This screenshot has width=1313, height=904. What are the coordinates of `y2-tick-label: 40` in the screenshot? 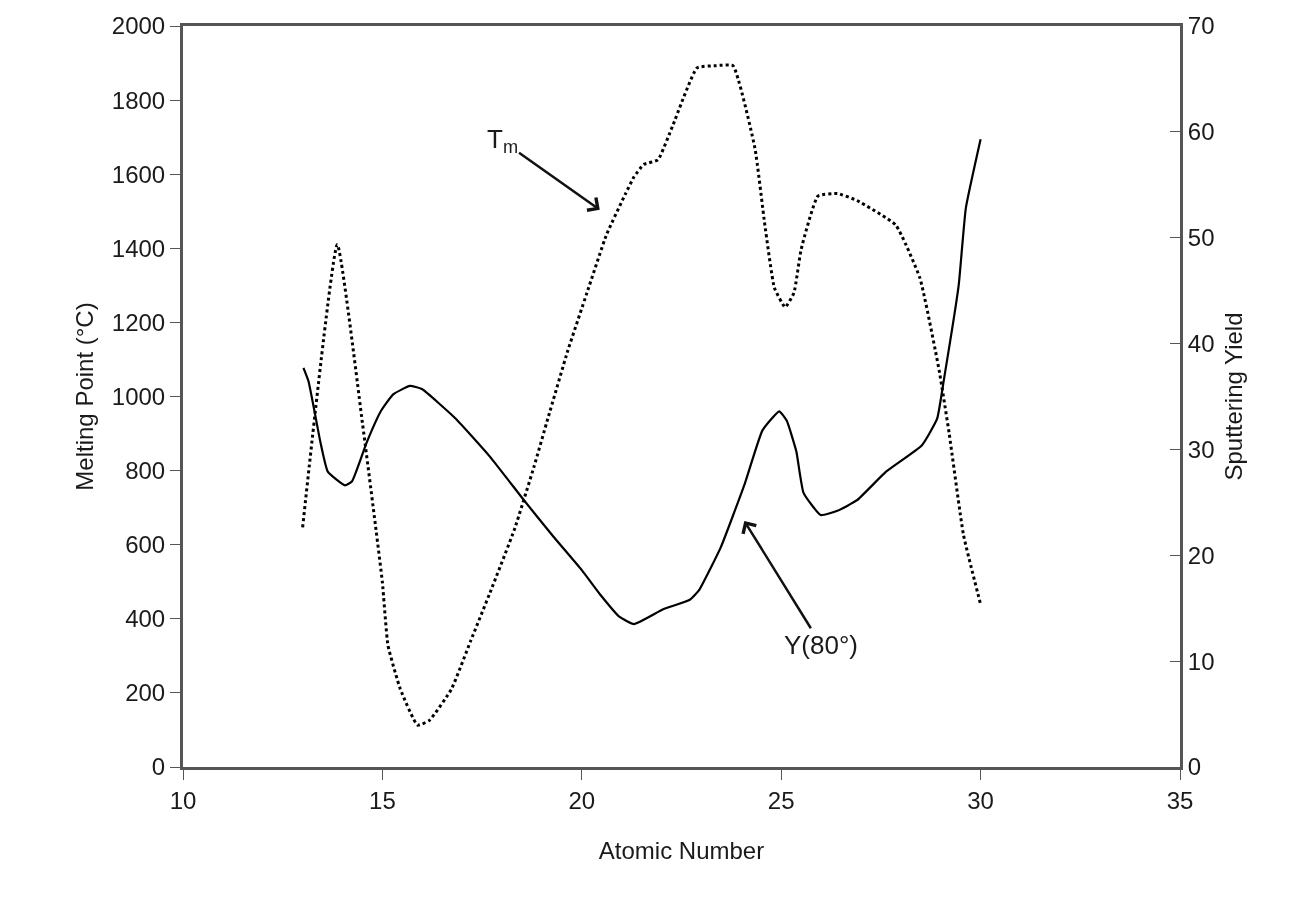 It's located at (1201, 343).